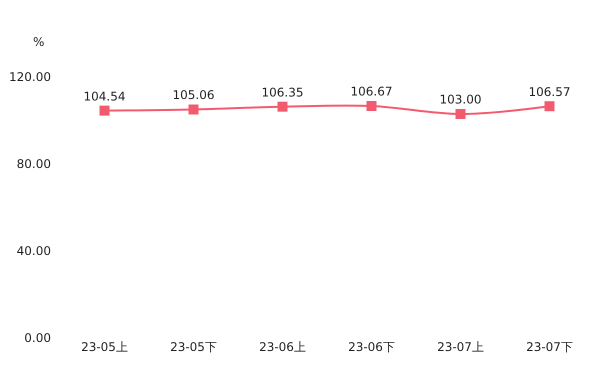 The height and width of the screenshot is (385, 603). Describe the element at coordinates (549, 91) in the screenshot. I see `data-label: 106.57` at that location.